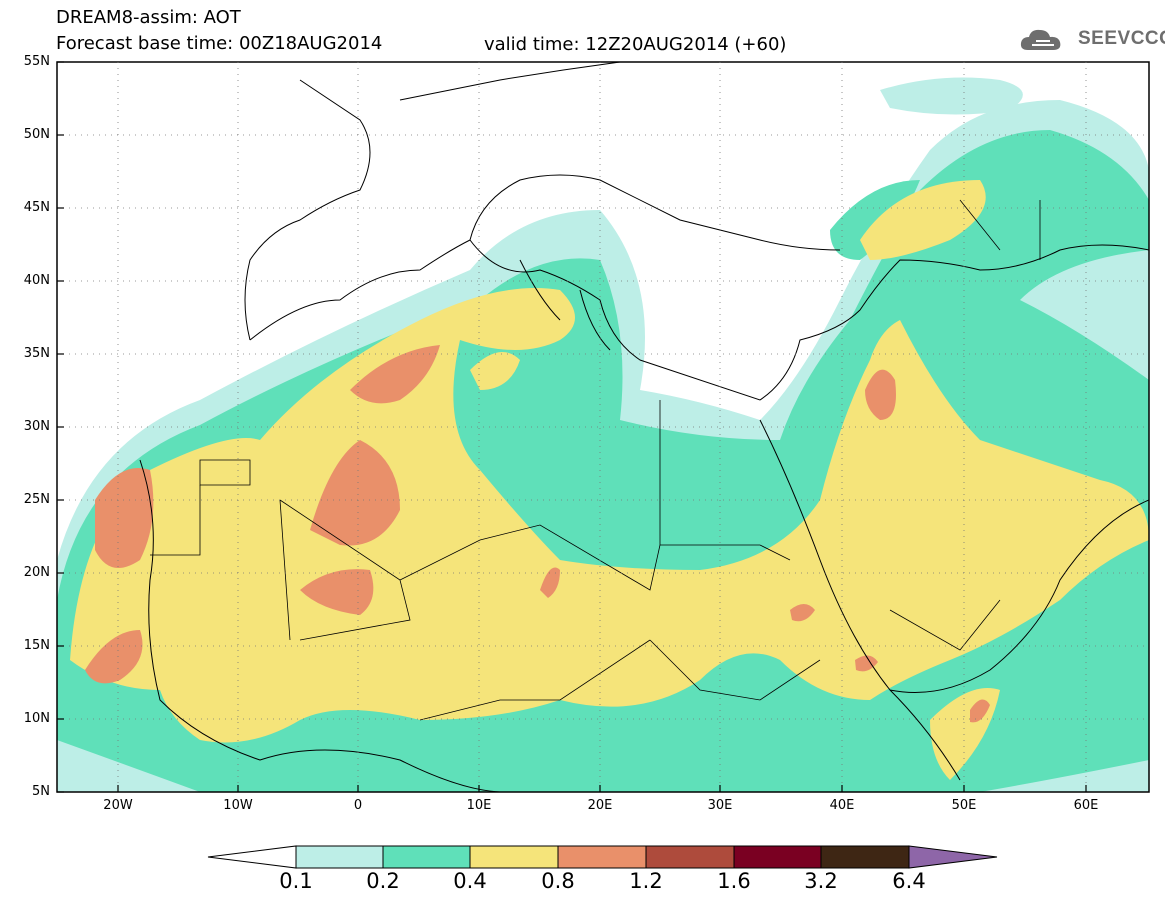 The height and width of the screenshot is (905, 1165). I want to click on lat-label: 30N, so click(36, 426).